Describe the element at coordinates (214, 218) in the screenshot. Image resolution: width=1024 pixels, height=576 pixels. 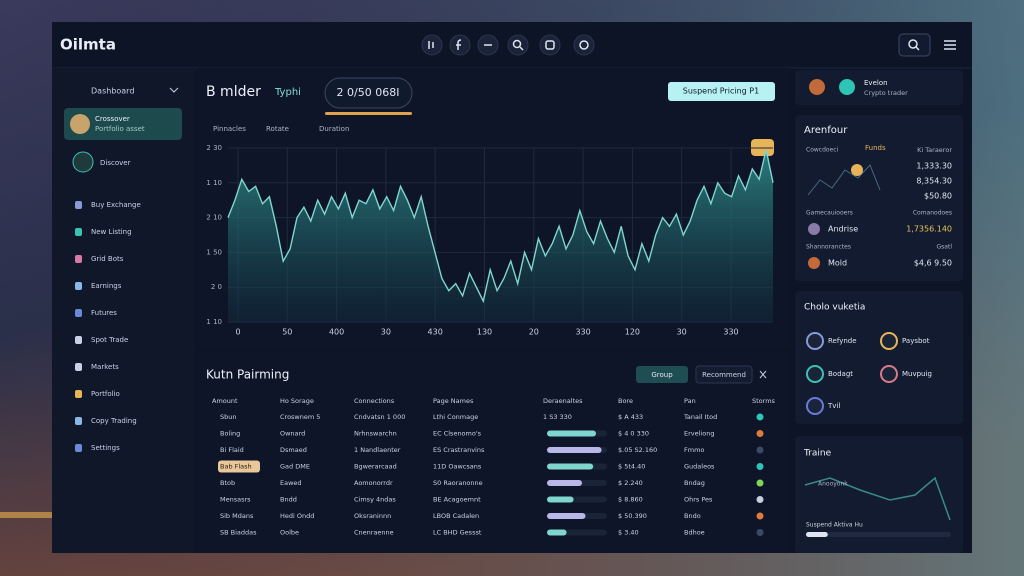
I see `y-tick-label: 2 10` at that location.